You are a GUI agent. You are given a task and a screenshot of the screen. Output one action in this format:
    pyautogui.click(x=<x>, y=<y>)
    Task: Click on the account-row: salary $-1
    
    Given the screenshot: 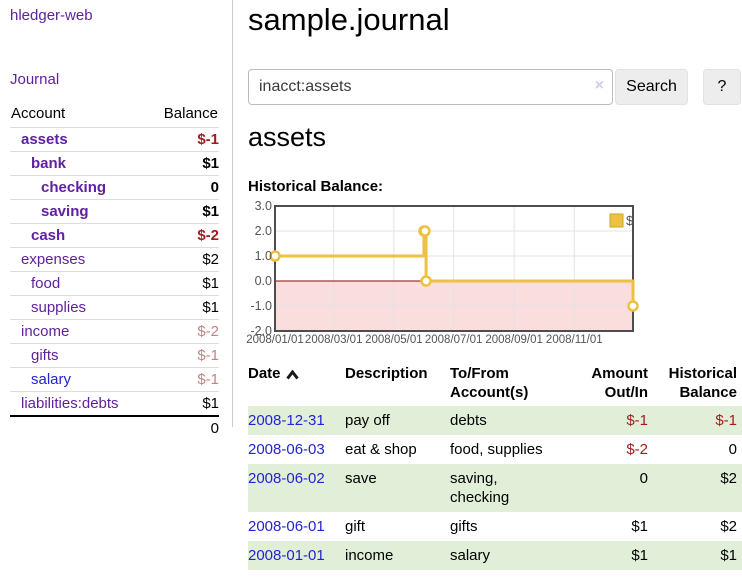 What is the action you would take?
    pyautogui.click(x=114, y=379)
    